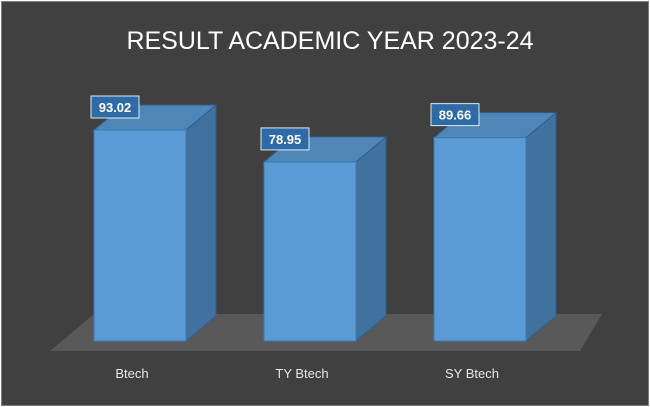 This screenshot has width=650, height=407. I want to click on data-label: 93.02, so click(115, 107).